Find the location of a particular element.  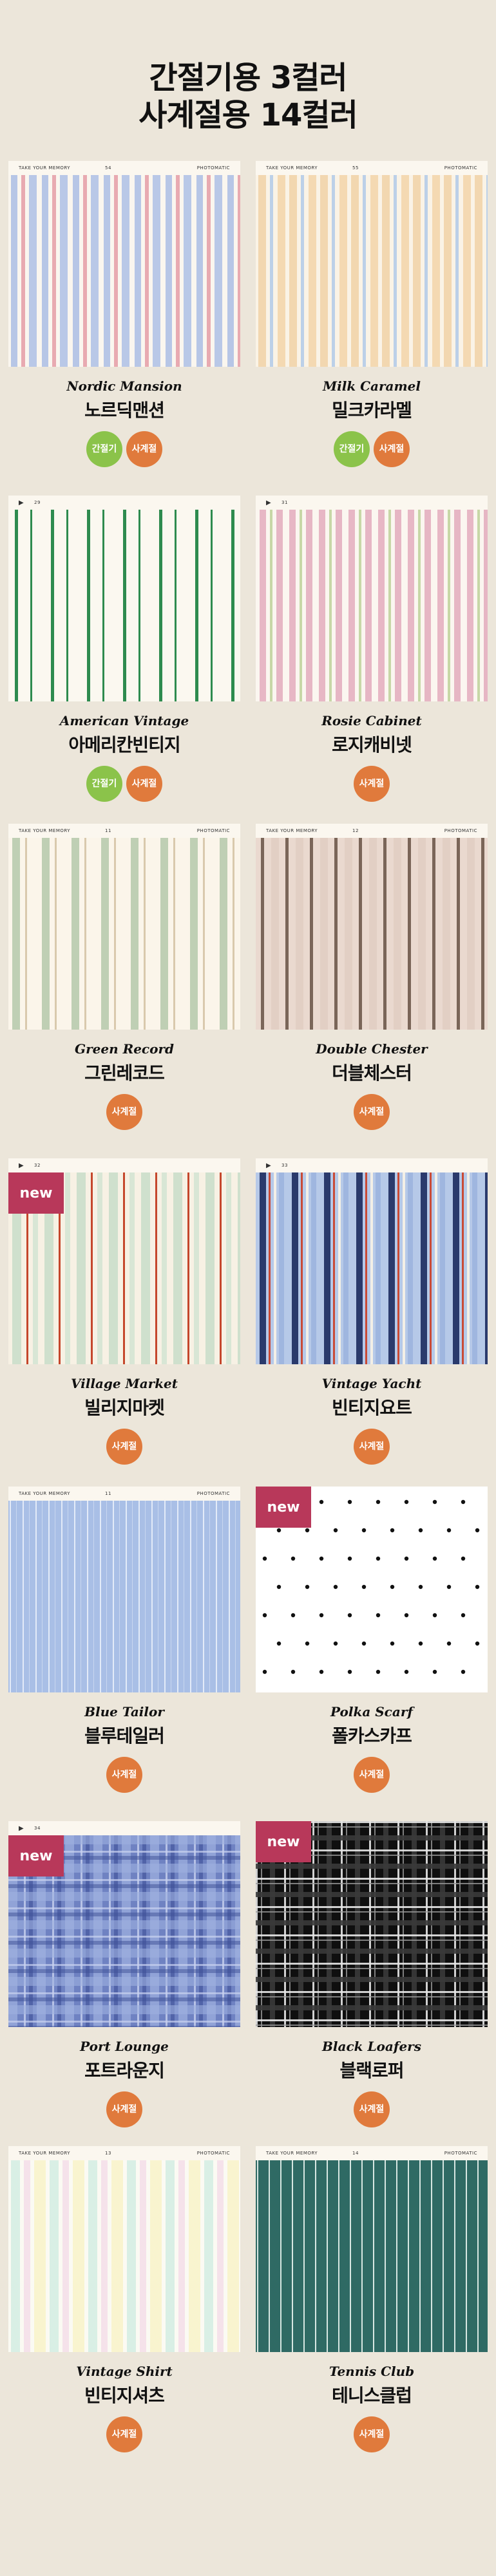

product-card: ▶ 34 new Port Lounge 포트라운지 사계절 is located at coordinates (124, 1974).